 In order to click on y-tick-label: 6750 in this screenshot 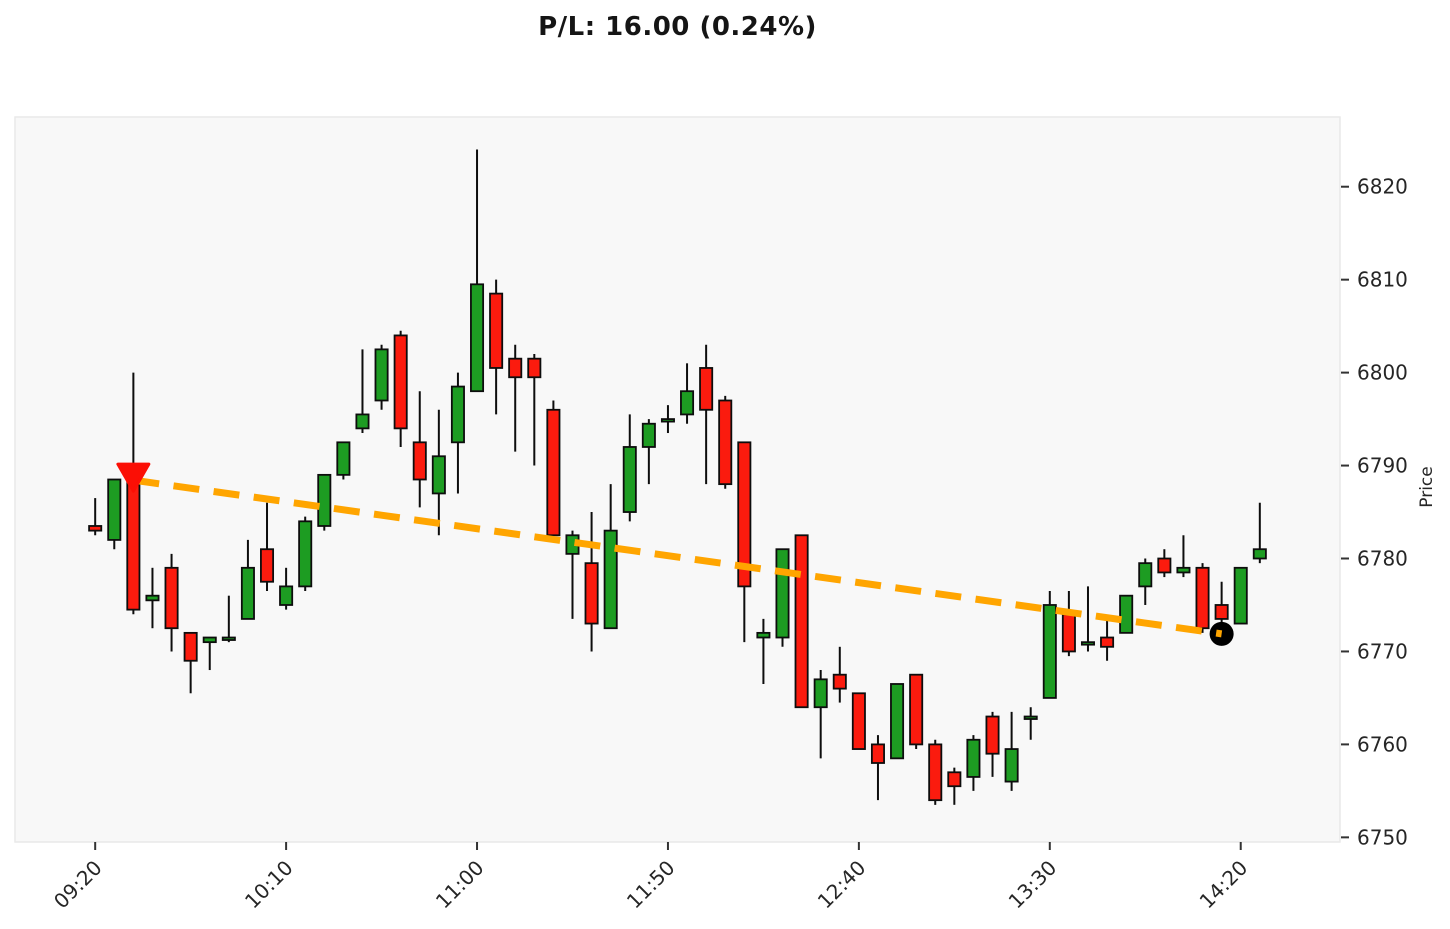, I will do `click(1382, 837)`.